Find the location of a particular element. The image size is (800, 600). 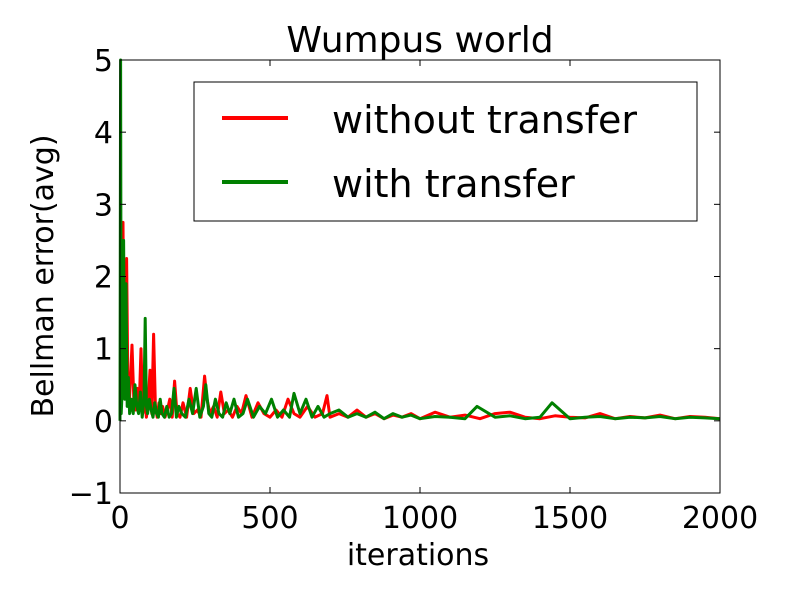

legend: without transfer with transfer is located at coordinates (445, 151).